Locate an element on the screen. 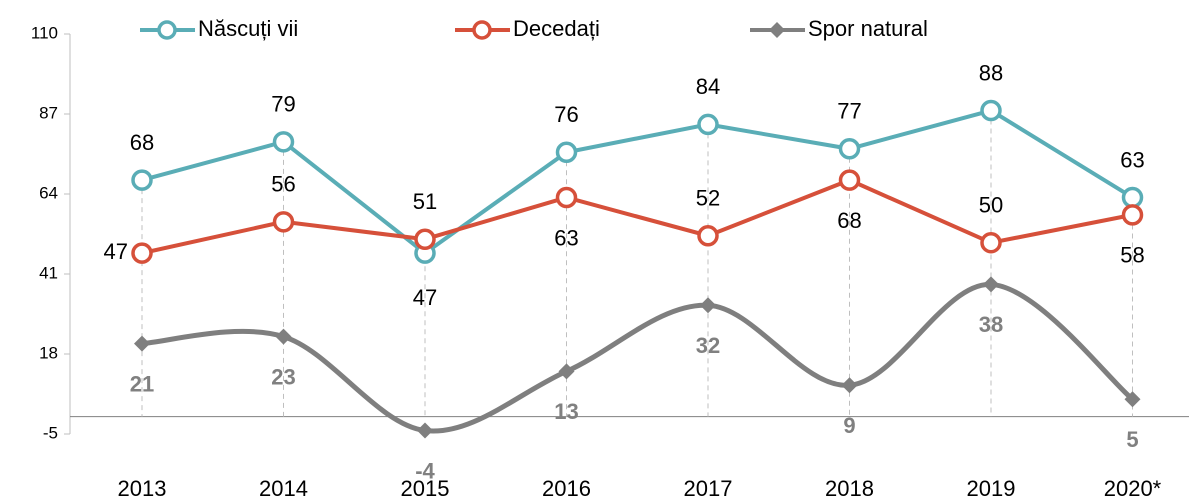  x-tick-label: 2020* is located at coordinates (1133, 488).